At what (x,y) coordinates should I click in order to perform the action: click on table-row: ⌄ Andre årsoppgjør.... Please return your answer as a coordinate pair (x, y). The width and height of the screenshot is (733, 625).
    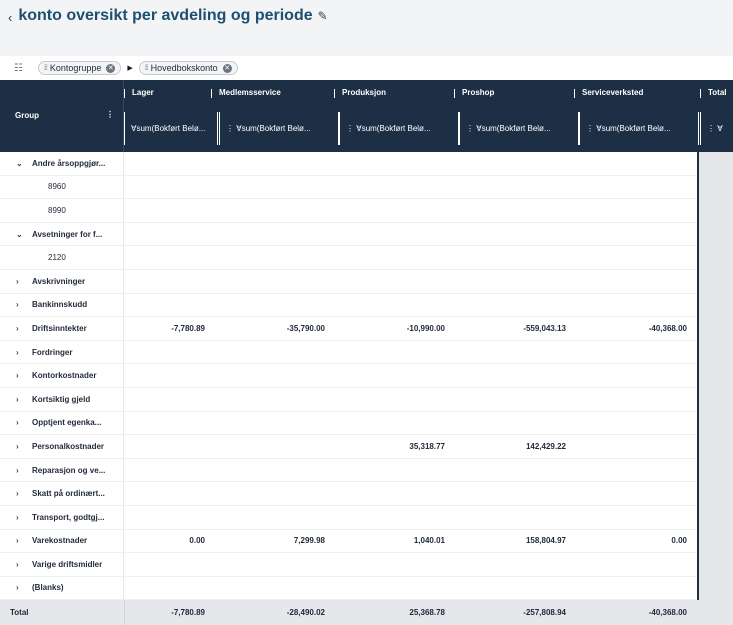
    Looking at the image, I should click on (366, 164).